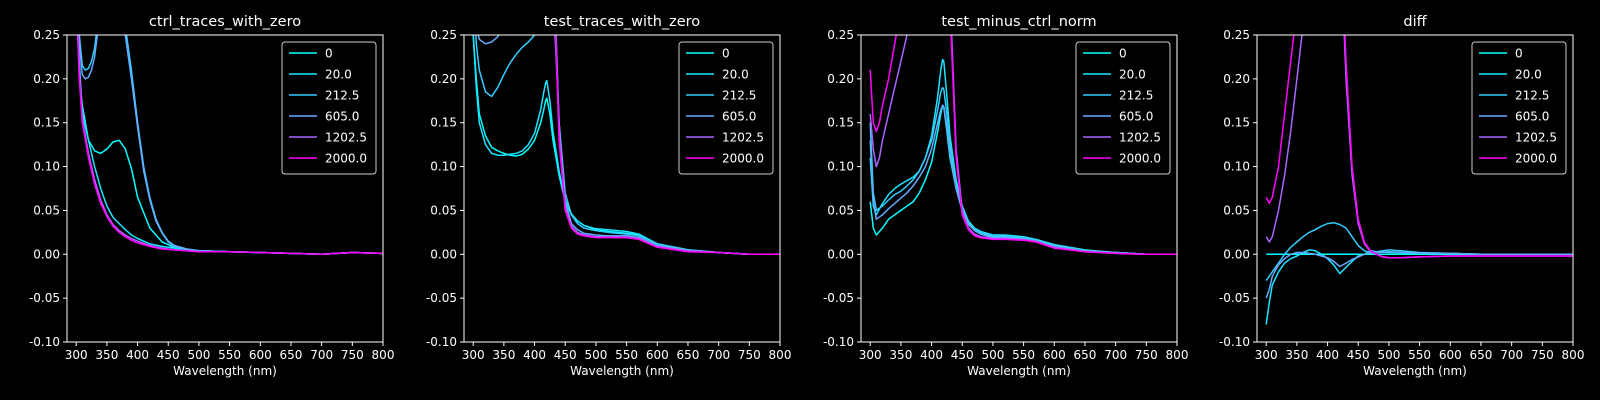 The image size is (1600, 400). Describe the element at coordinates (225, 22) in the screenshot. I see `chart-title: ctrl_traces_with_zero` at that location.